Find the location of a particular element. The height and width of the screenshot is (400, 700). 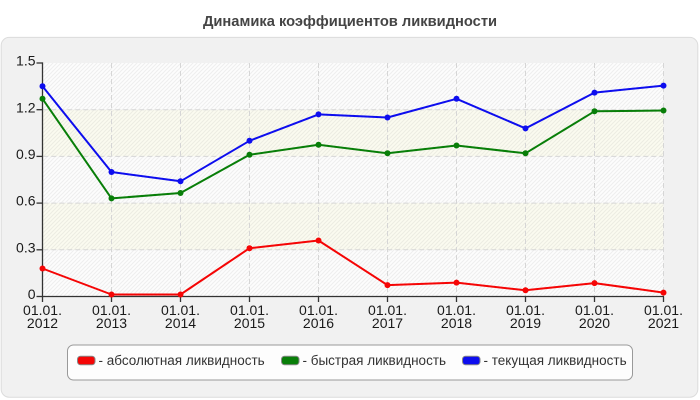

svg-text: 2020 is located at coordinates (594, 323).